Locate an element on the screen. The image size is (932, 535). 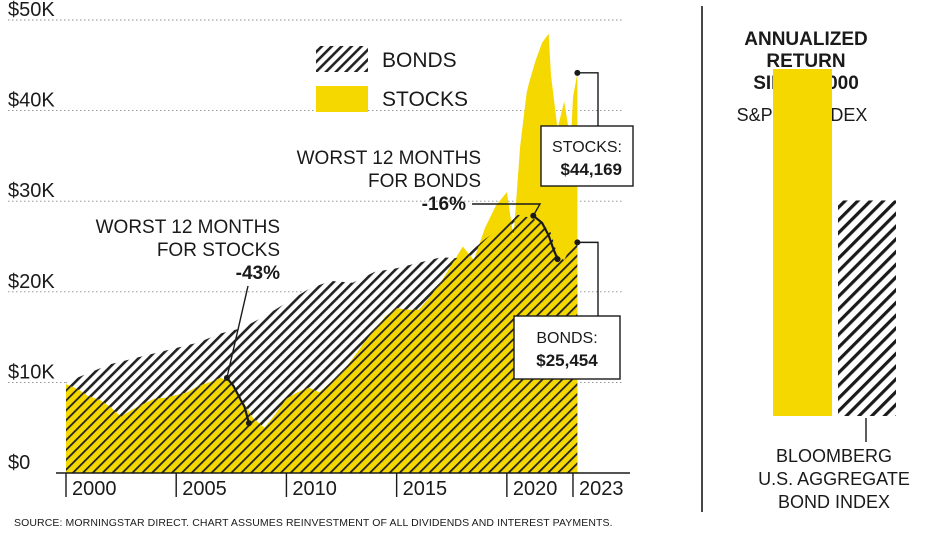
annotation-stocks-line1: WORST 12 MONTHS is located at coordinates (188, 227).